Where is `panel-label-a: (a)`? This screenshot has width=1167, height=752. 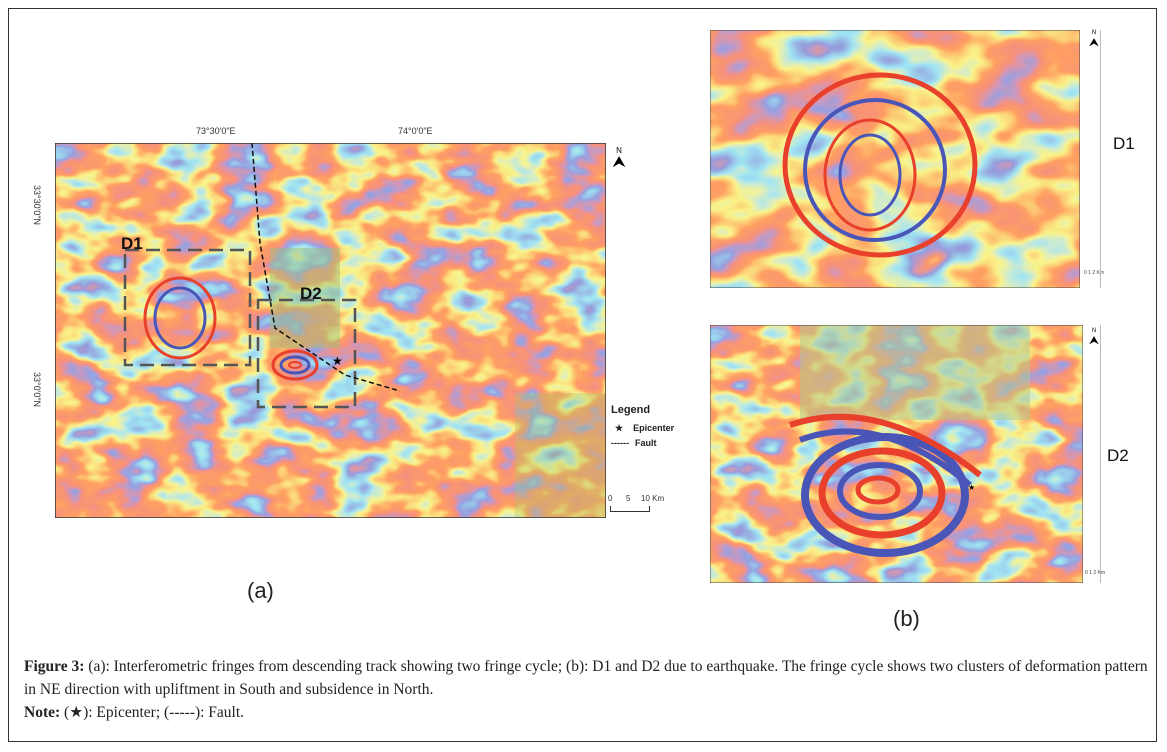
panel-label-a: (a) is located at coordinates (260, 590).